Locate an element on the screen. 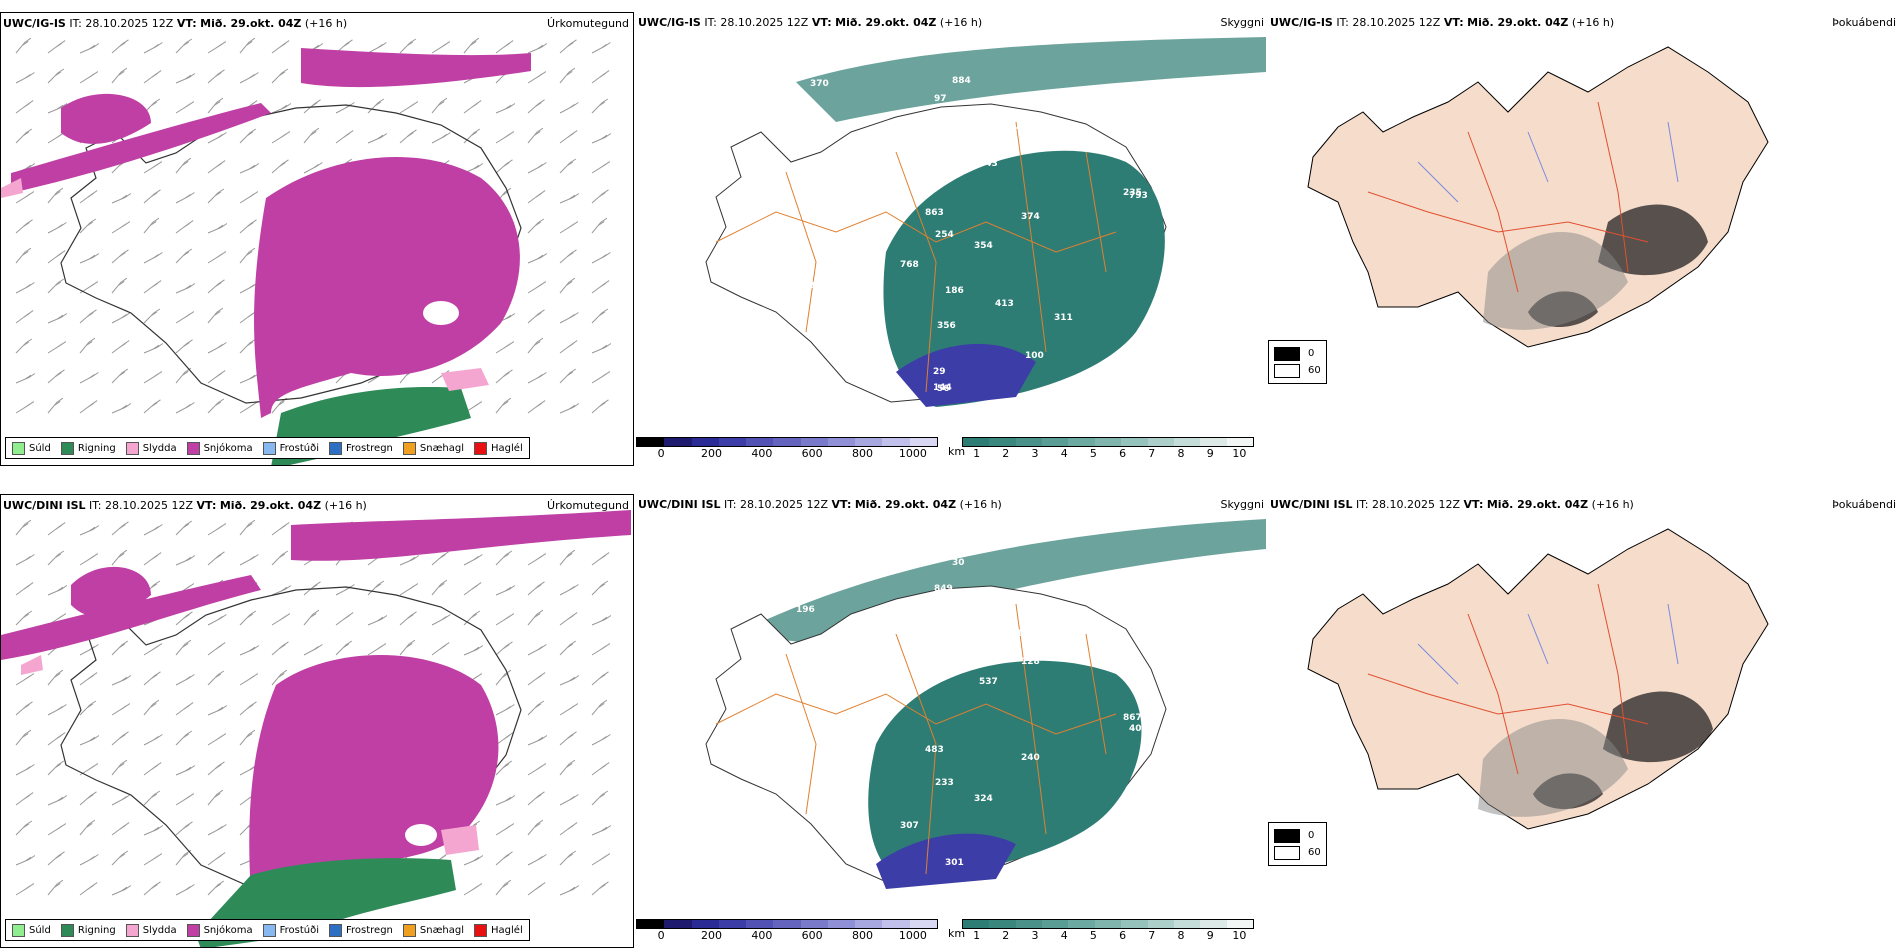 The height and width of the screenshot is (950, 1900). ceiling-label: 301 is located at coordinates (954, 863).